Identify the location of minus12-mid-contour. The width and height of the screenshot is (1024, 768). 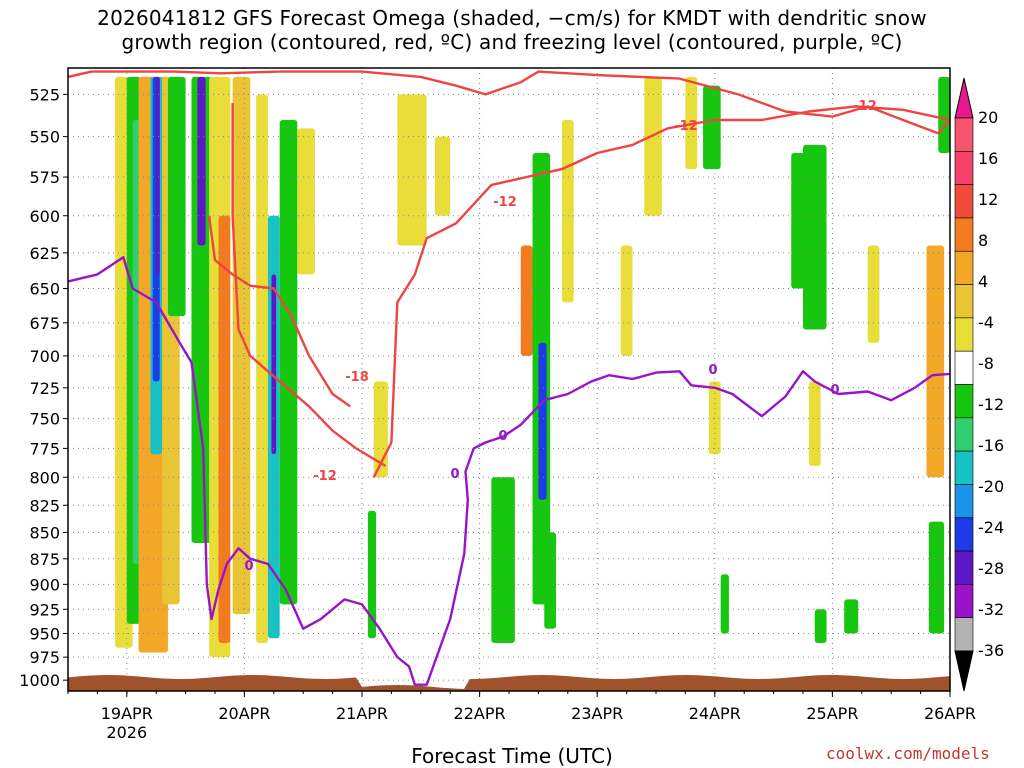
(309, 285).